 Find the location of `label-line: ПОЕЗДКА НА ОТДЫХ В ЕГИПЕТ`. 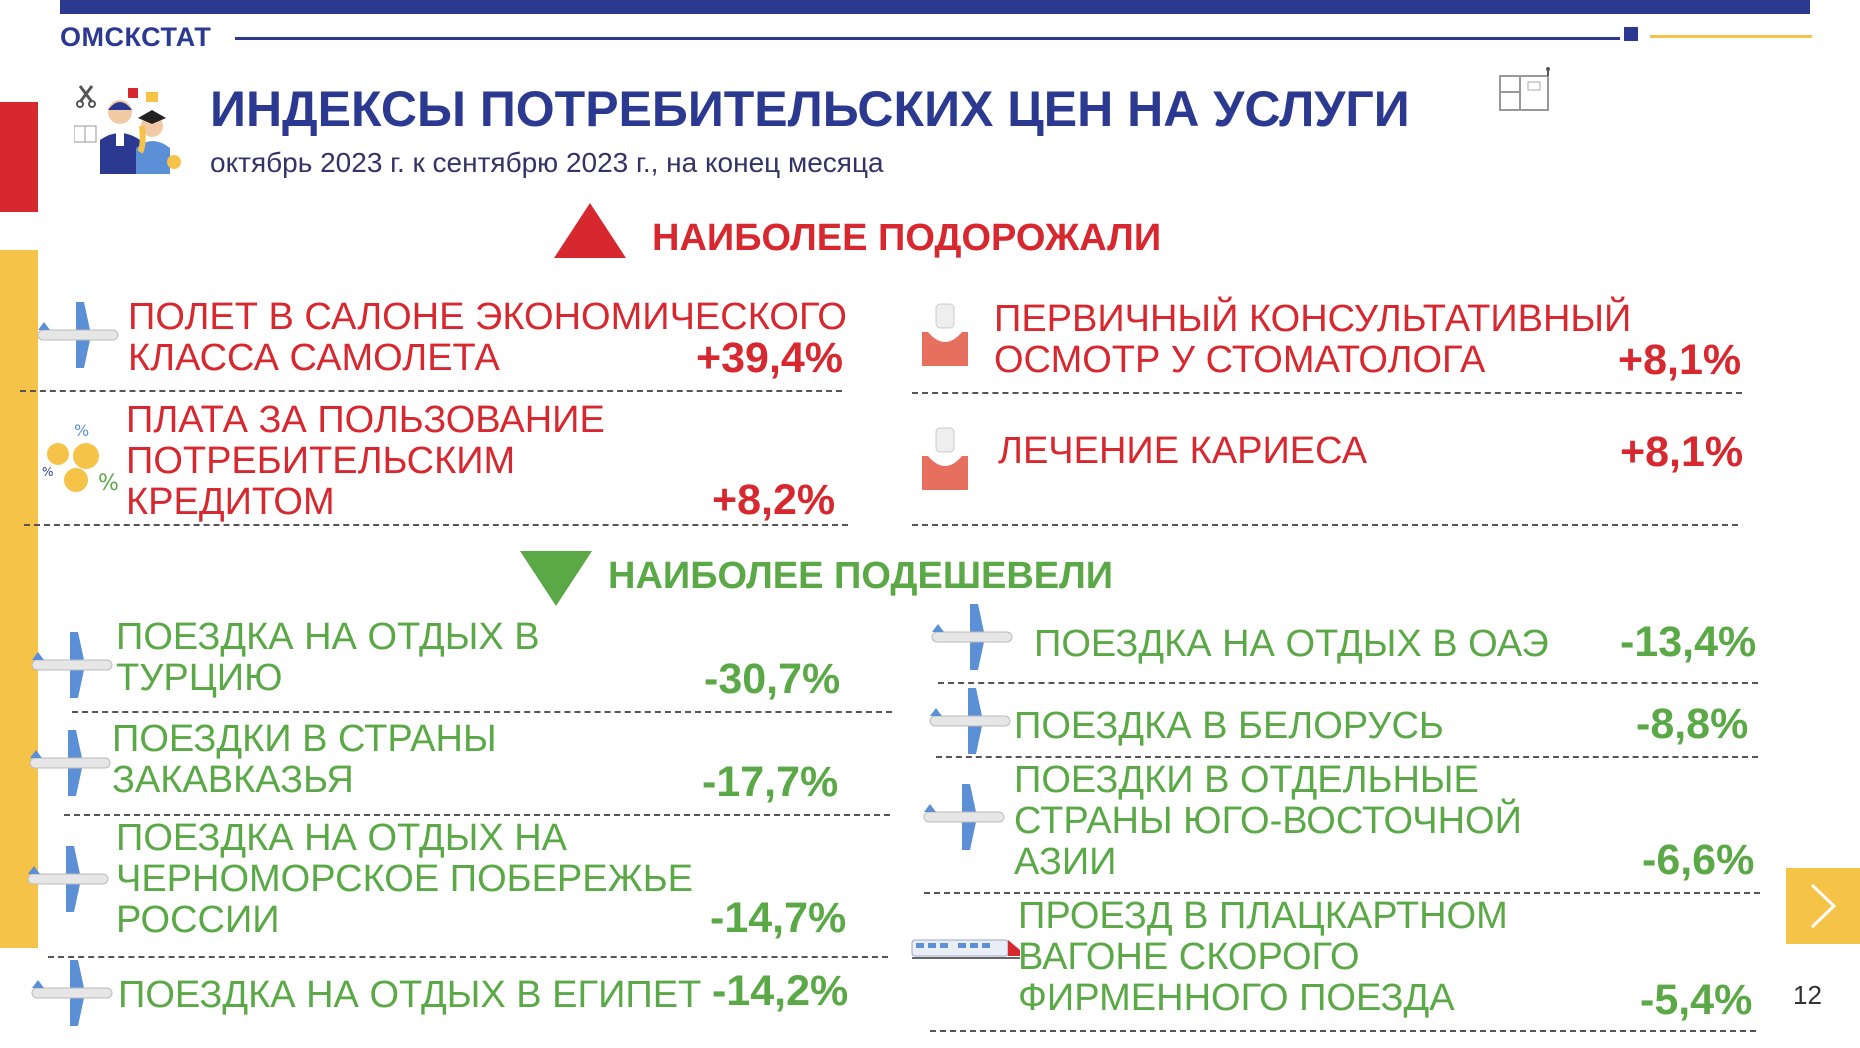

label-line: ПОЕЗДКА НА ОТДЫХ В ЕГИПЕТ is located at coordinates (410, 995).